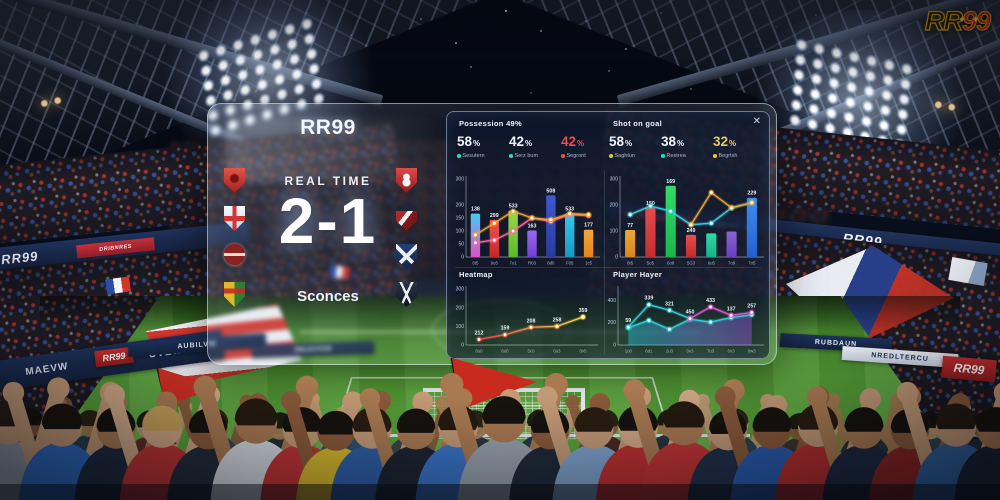 Image resolution: width=1000 pixels, height=500 pixels. I want to click on svg-text: 7o1, so click(514, 263).